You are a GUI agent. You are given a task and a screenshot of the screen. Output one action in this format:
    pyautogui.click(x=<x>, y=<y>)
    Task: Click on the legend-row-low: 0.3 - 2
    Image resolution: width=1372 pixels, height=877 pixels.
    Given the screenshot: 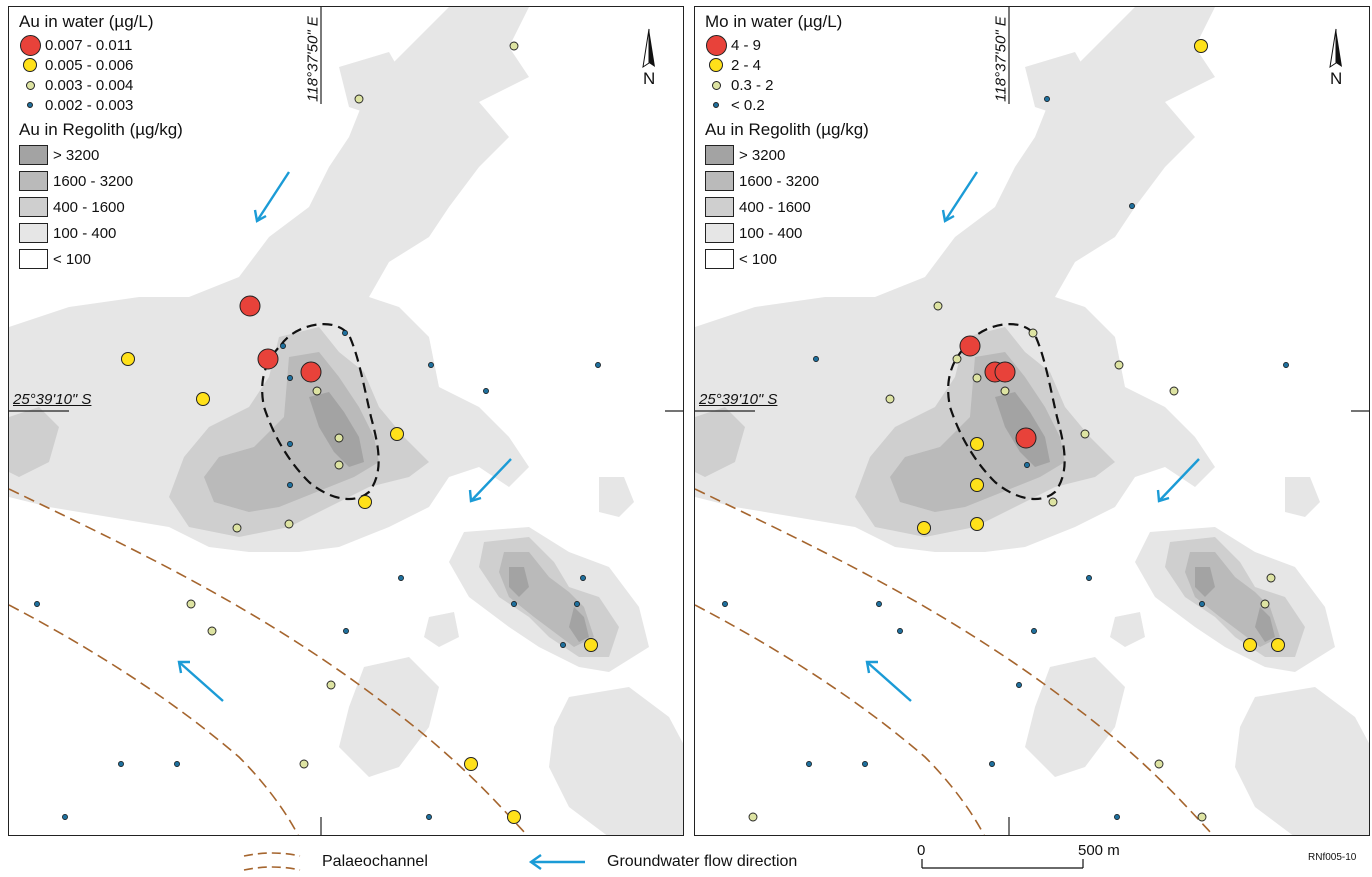 What is the action you would take?
    pyautogui.click(x=787, y=85)
    